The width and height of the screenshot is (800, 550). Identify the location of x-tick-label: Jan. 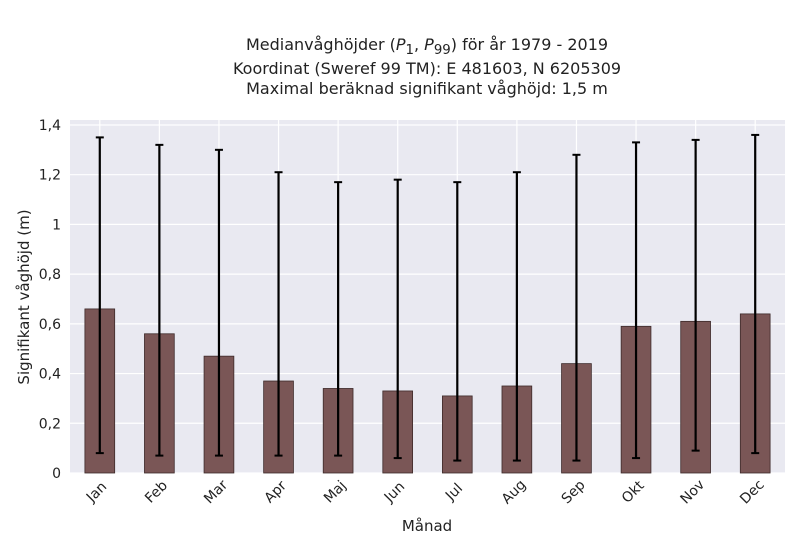
(96, 492).